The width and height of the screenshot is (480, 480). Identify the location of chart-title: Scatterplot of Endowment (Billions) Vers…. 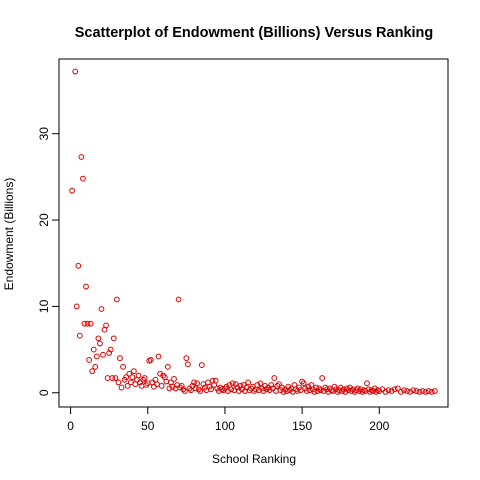
(254, 33).